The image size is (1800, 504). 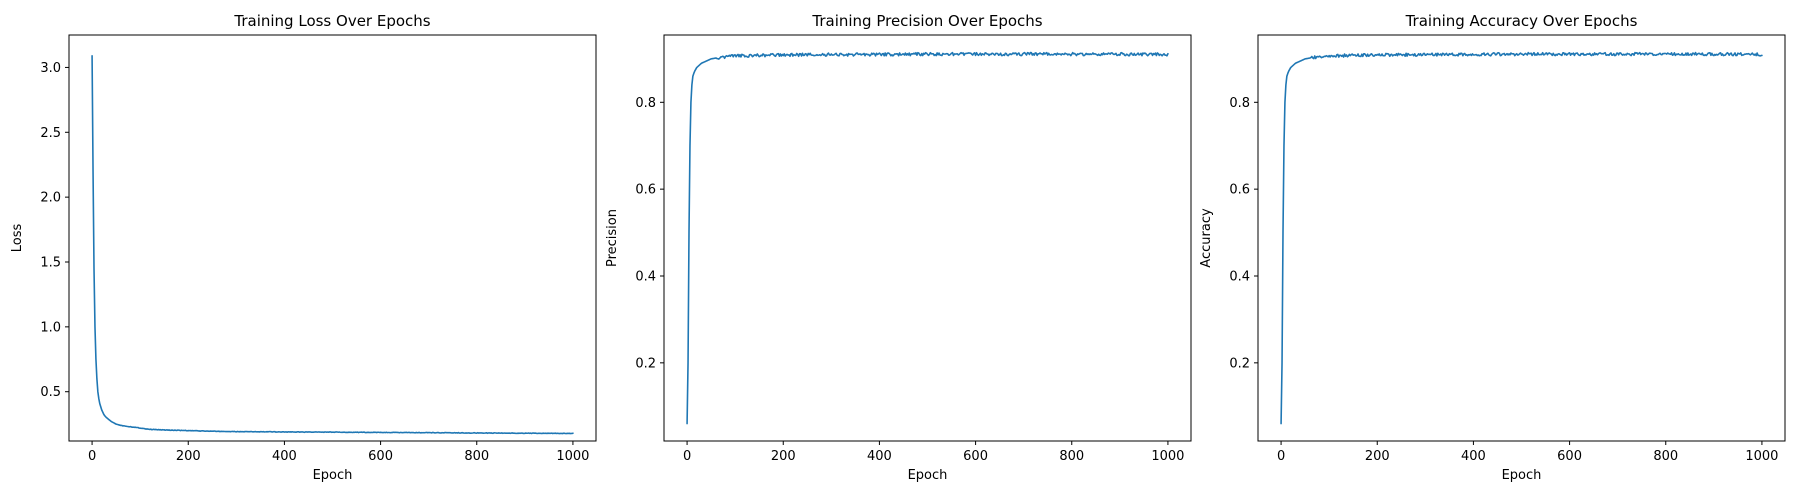 What do you see at coordinates (612, 238) in the screenshot?
I see `y-axis-label: Precision` at bounding box center [612, 238].